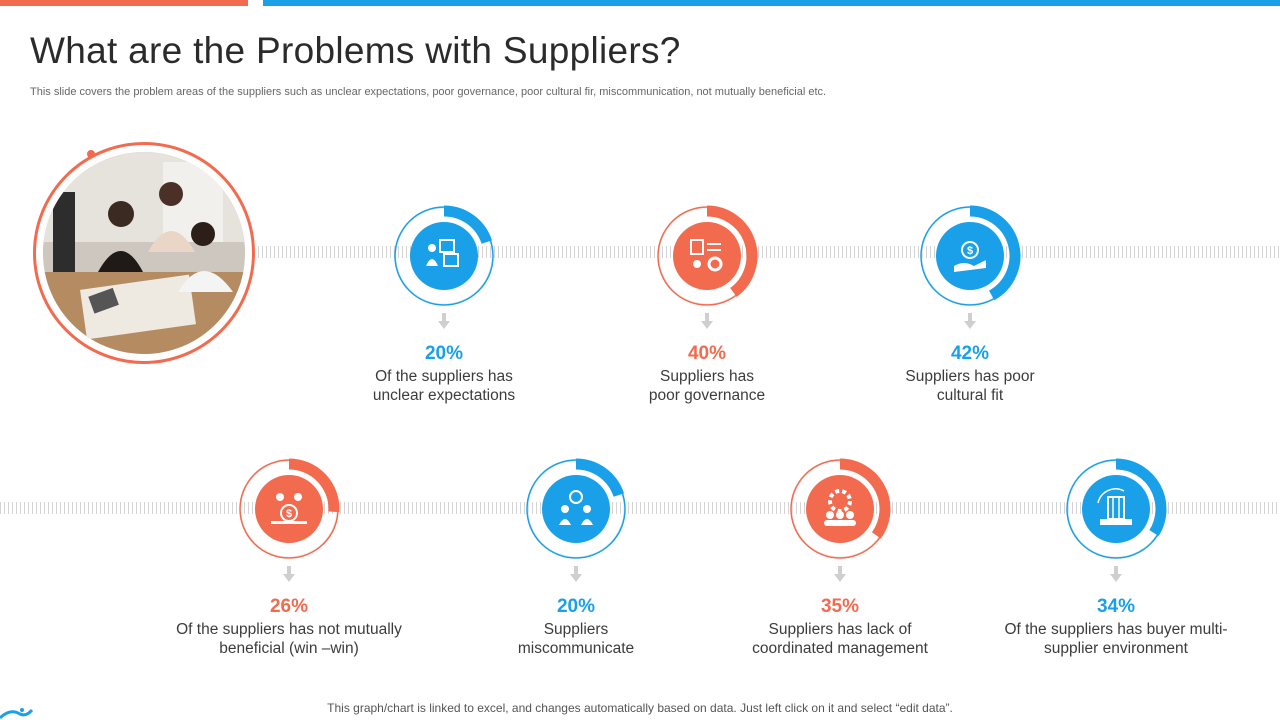 Image resolution: width=1280 pixels, height=720 pixels. What do you see at coordinates (707, 395) in the screenshot?
I see `stat-description-line2: poor governance` at bounding box center [707, 395].